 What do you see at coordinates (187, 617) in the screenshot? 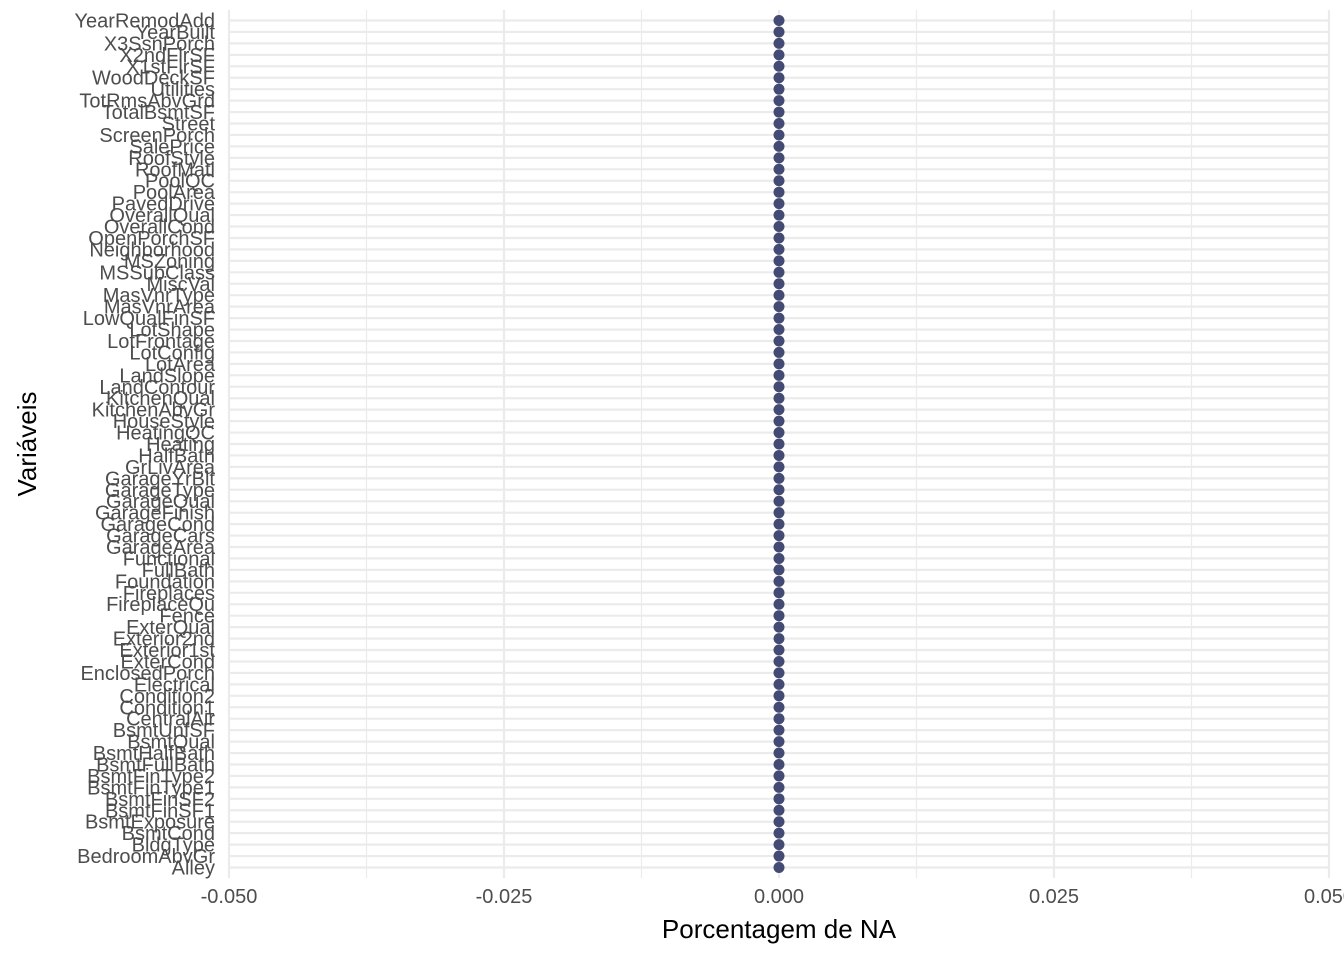
I see `y-tick-label: Fence` at bounding box center [187, 617].